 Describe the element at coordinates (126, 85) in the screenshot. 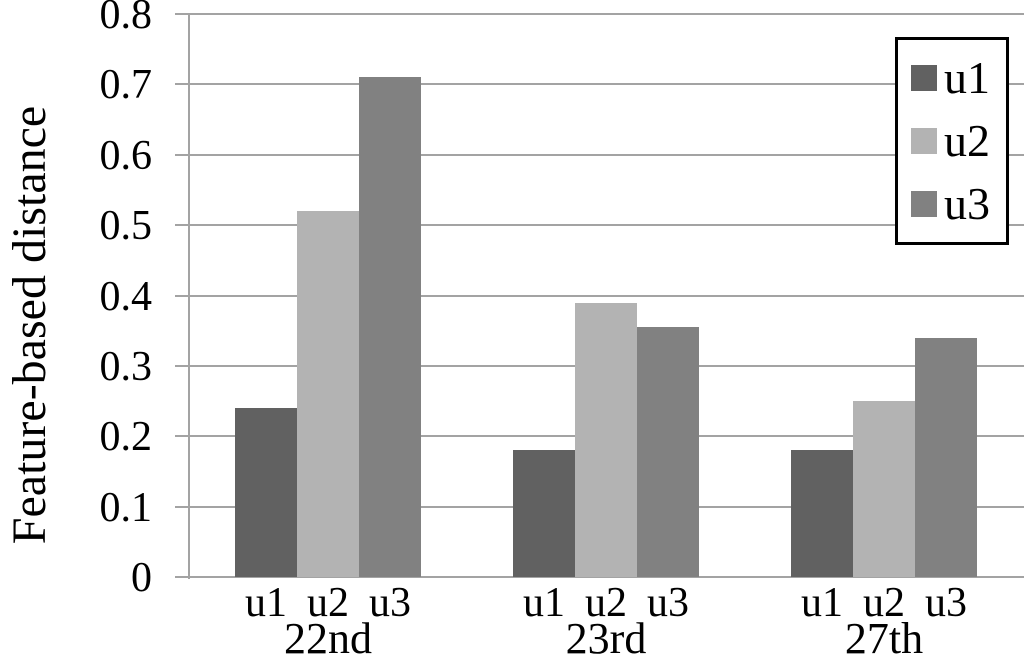

I see `y-tick-label: 0.7` at that location.